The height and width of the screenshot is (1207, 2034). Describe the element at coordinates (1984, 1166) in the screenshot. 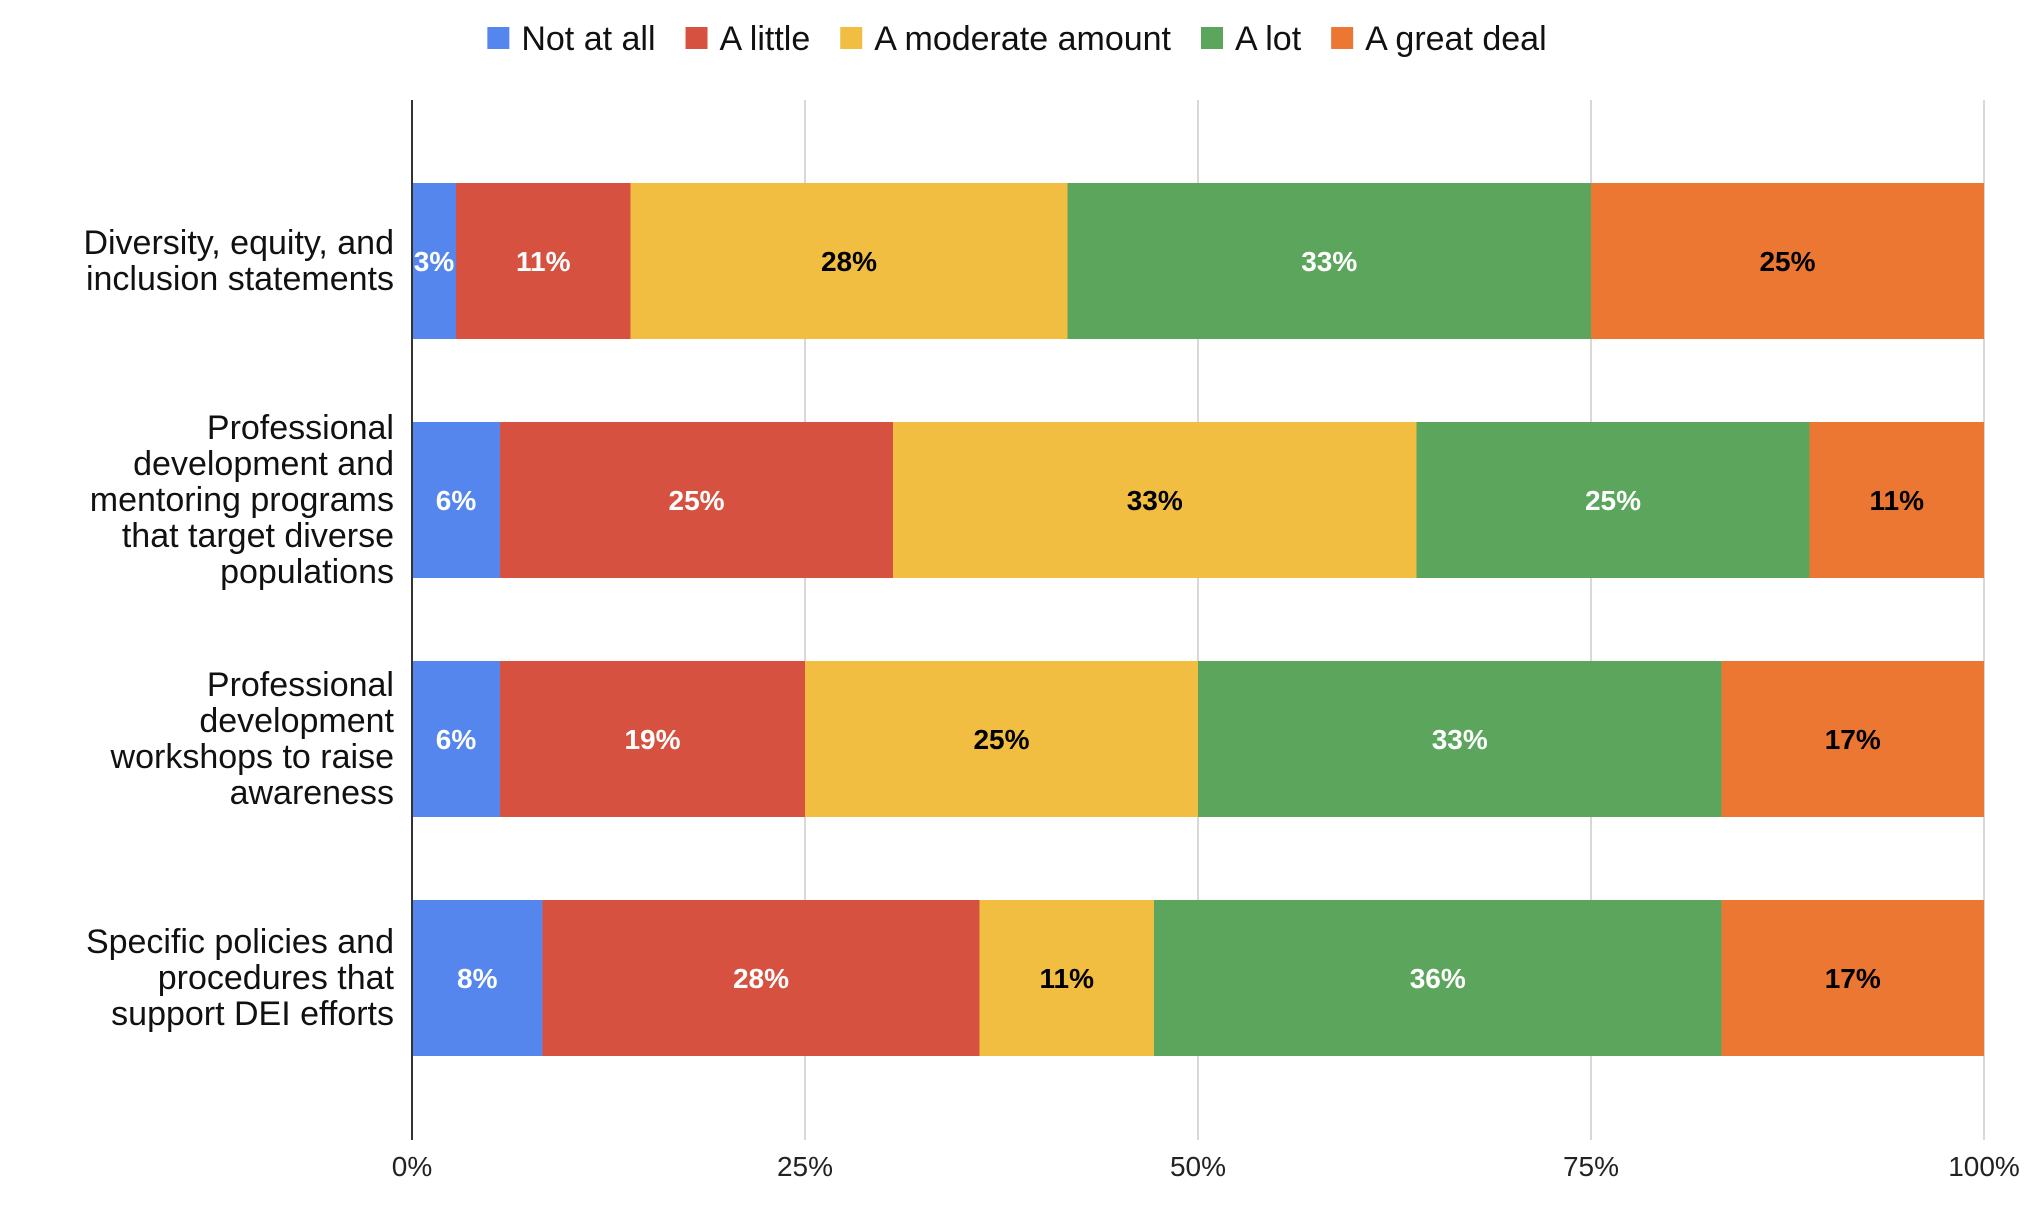

I see `x-tick-label: 100%` at that location.